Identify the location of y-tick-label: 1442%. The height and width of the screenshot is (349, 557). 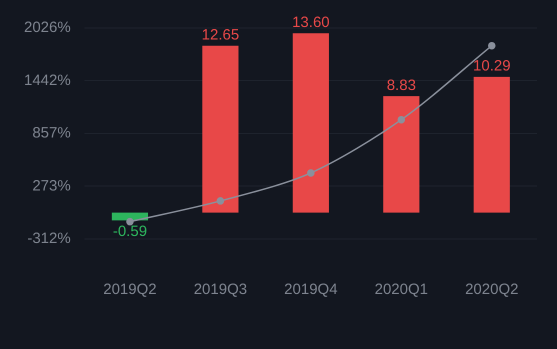
(47, 80).